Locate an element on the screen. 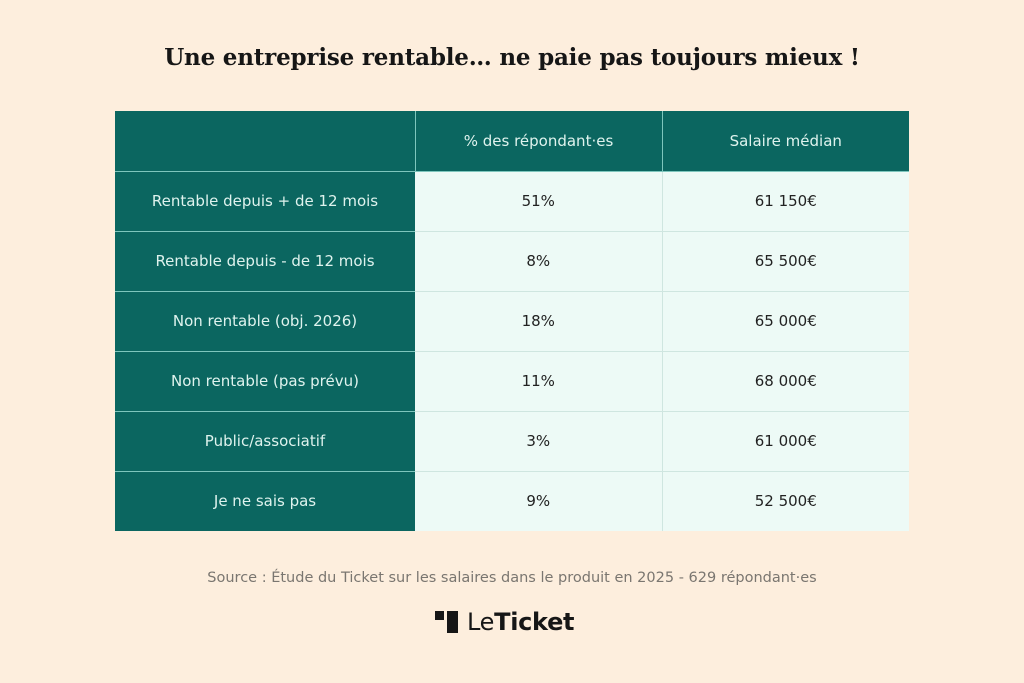 This screenshot has width=1024, height=683. row-percent: 18% is located at coordinates (539, 321).